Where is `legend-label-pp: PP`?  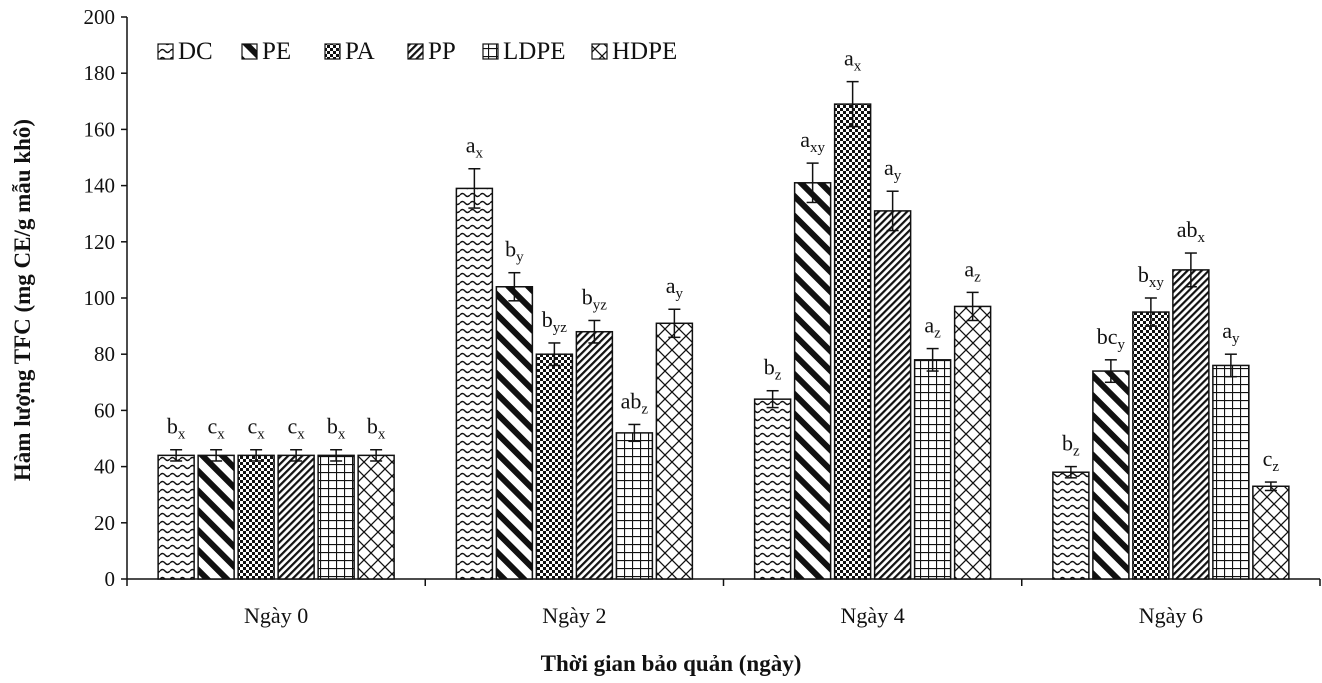 legend-label-pp: PP is located at coordinates (442, 51).